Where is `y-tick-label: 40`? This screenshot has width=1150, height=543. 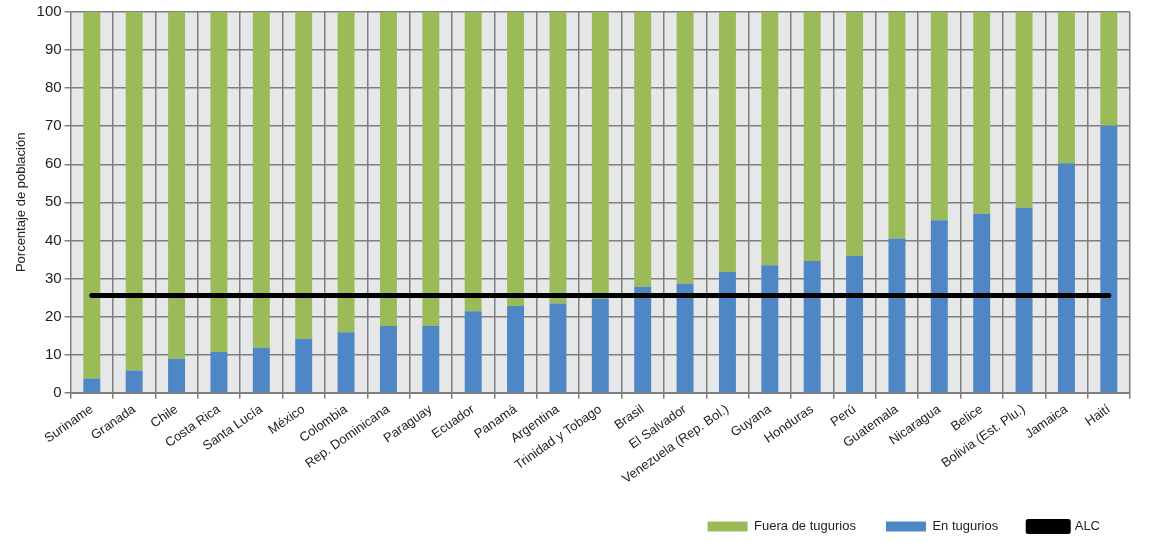 y-tick-label: 40 is located at coordinates (53, 239).